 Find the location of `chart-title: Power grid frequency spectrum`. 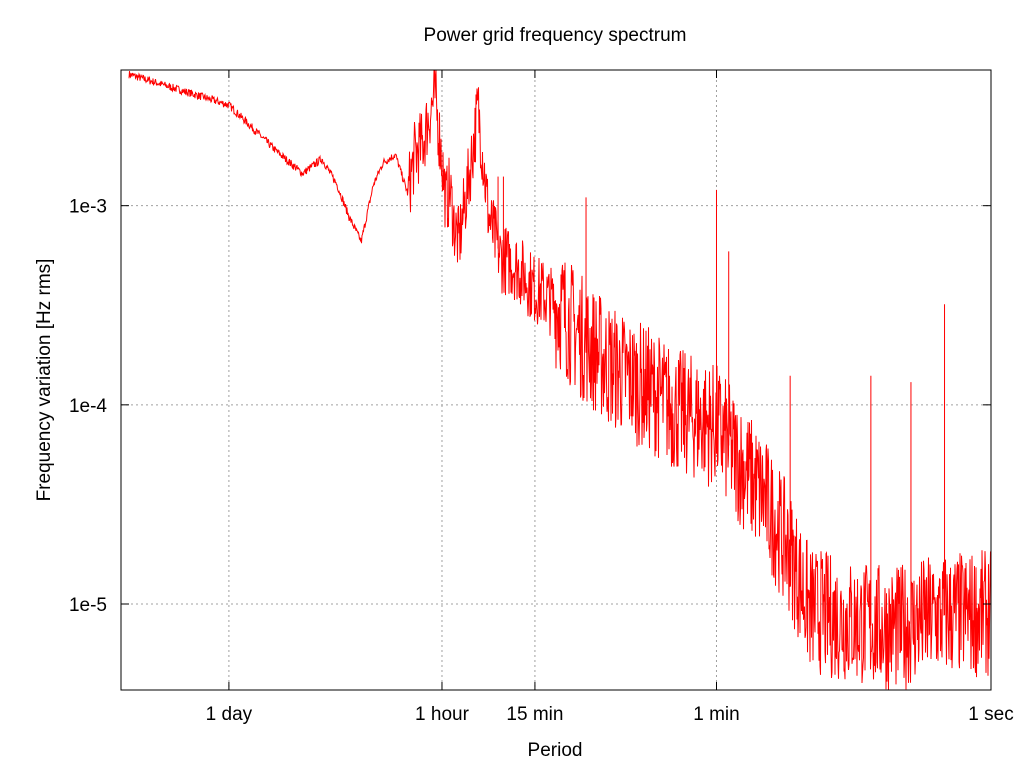

chart-title: Power grid frequency spectrum is located at coordinates (555, 35).